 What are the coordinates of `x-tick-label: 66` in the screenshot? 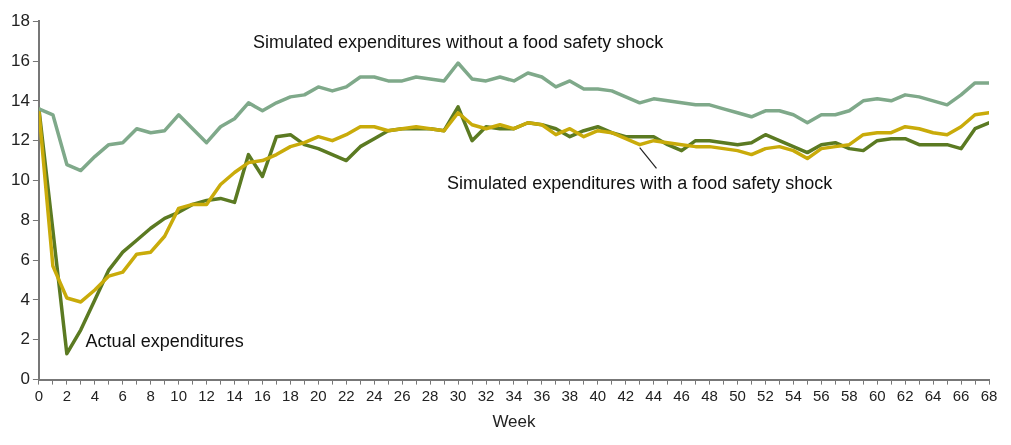 It's located at (961, 395).